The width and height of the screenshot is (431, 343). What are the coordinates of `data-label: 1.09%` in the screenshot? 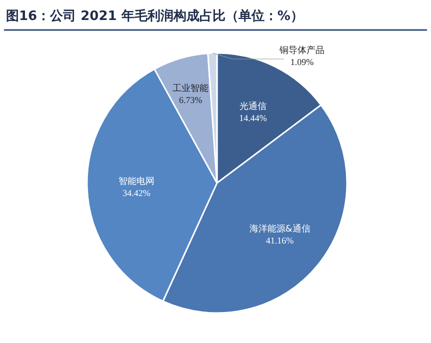 It's located at (302, 62).